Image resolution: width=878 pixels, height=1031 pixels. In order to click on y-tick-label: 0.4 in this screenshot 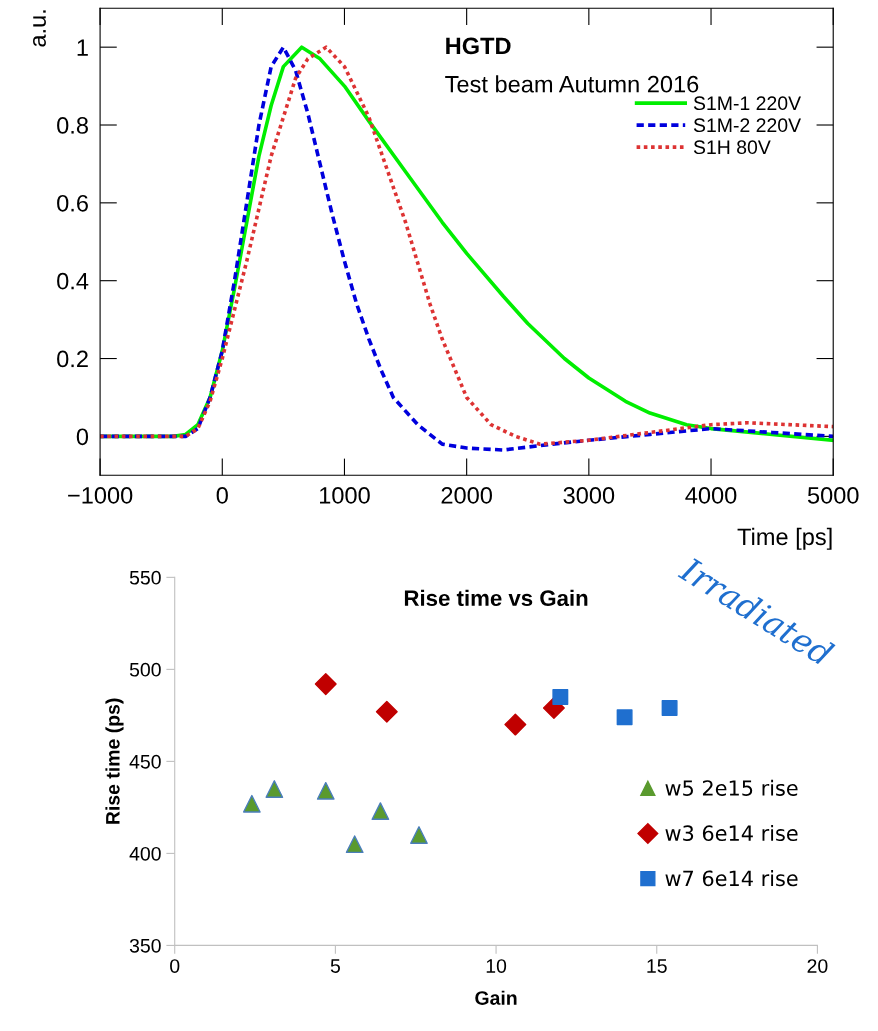, I will do `click(73, 281)`.